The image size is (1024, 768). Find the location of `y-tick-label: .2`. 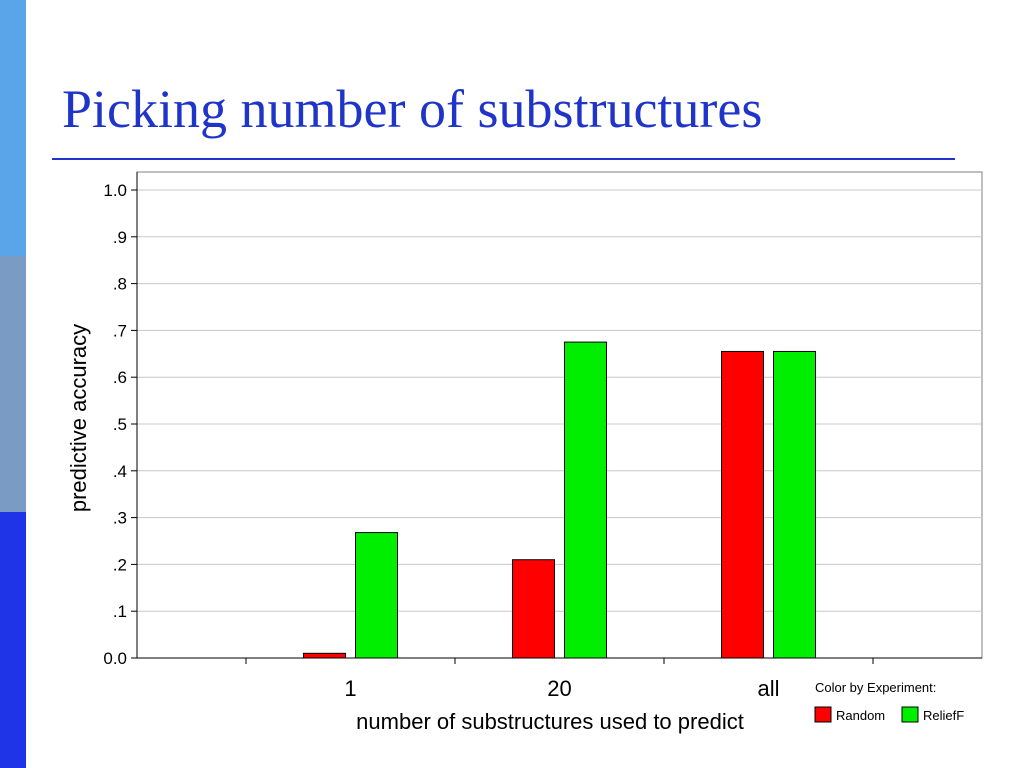

y-tick-label: .2 is located at coordinates (120, 564).